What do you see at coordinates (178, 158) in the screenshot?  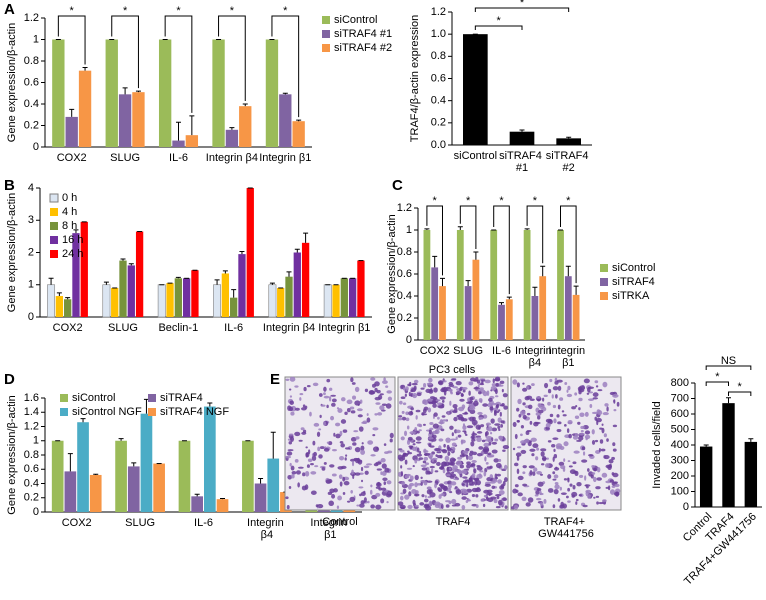 I see `x-tick-label: IL-6` at bounding box center [178, 158].